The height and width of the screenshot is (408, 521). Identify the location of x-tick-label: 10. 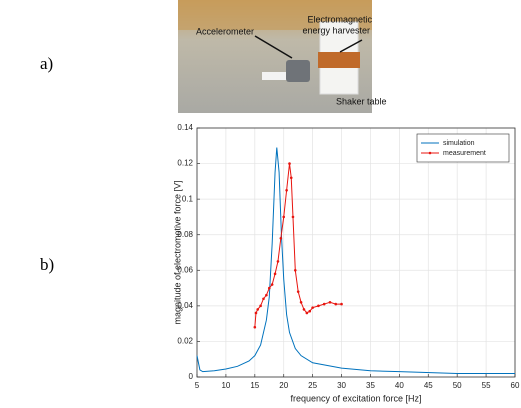
(225, 385).